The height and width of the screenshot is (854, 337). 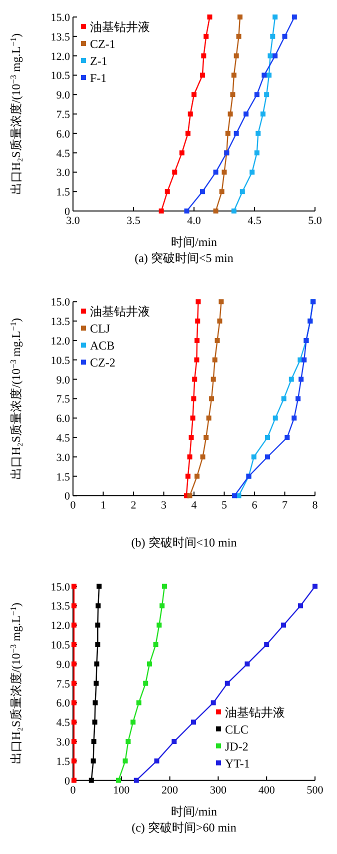 What do you see at coordinates (63, 742) in the screenshot?
I see `y-tick-label: 3.0` at bounding box center [63, 742].